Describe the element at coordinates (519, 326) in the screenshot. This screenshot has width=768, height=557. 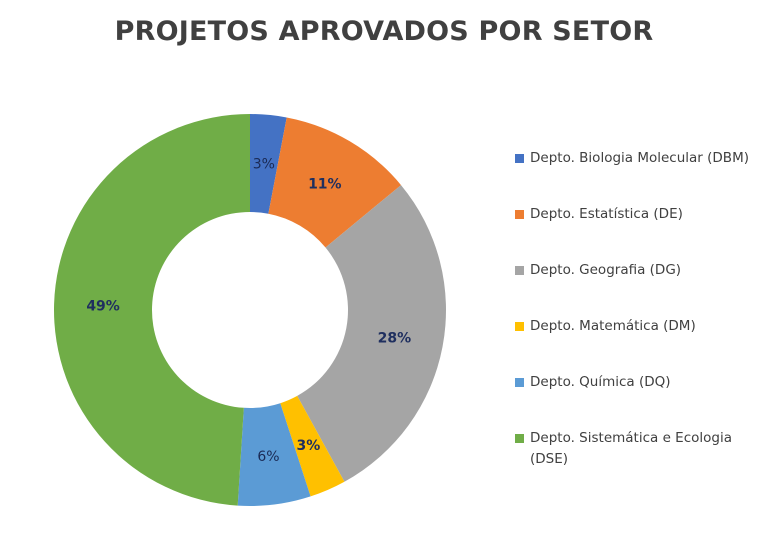
I see `legend-swatch-dm` at that location.